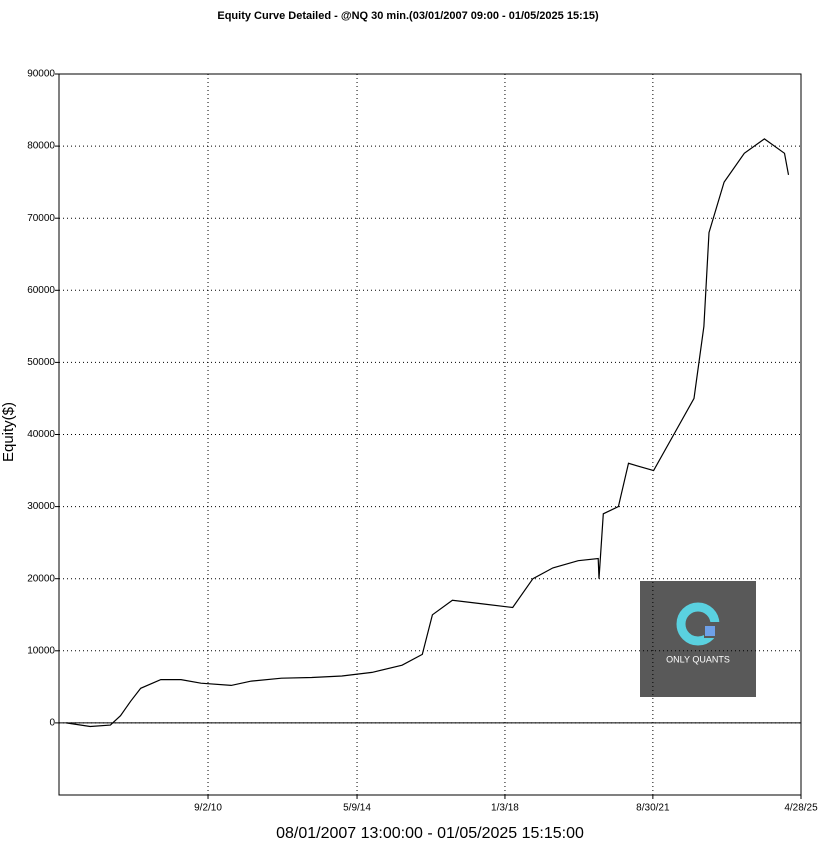  I want to click on watermark-logo-square, so click(710, 631).